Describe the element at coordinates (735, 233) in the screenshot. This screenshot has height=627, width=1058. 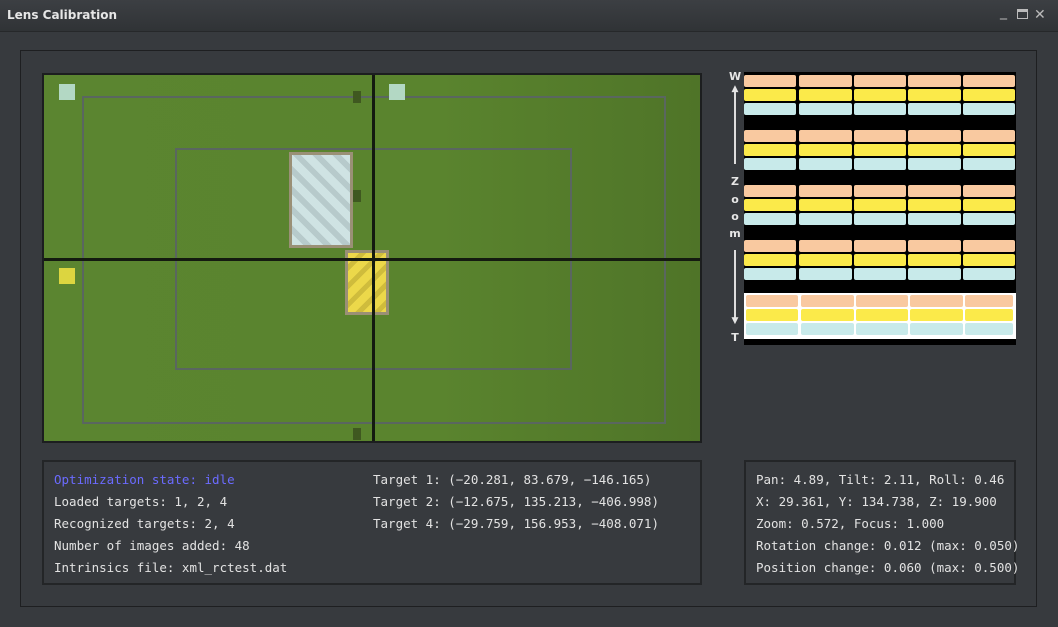
I see `zoom-letter: m` at that location.